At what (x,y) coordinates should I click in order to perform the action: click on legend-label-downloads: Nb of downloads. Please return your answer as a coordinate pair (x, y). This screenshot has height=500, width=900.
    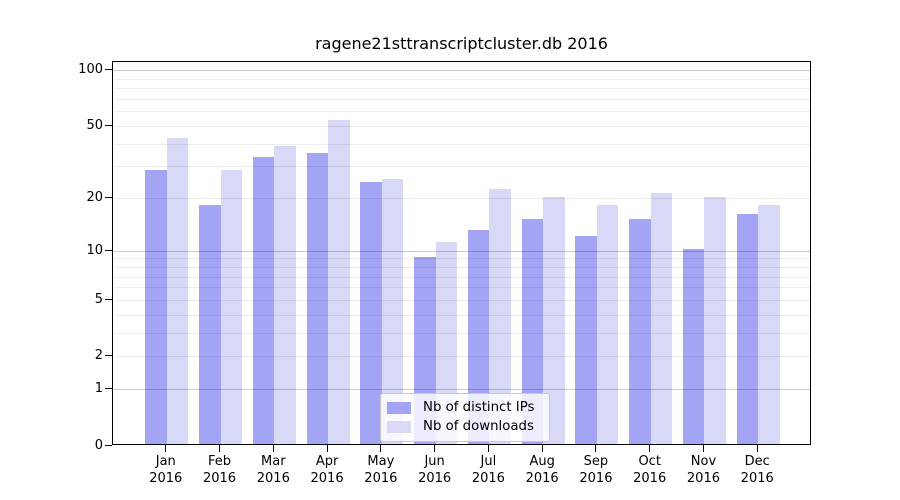
    Looking at the image, I should click on (478, 426).